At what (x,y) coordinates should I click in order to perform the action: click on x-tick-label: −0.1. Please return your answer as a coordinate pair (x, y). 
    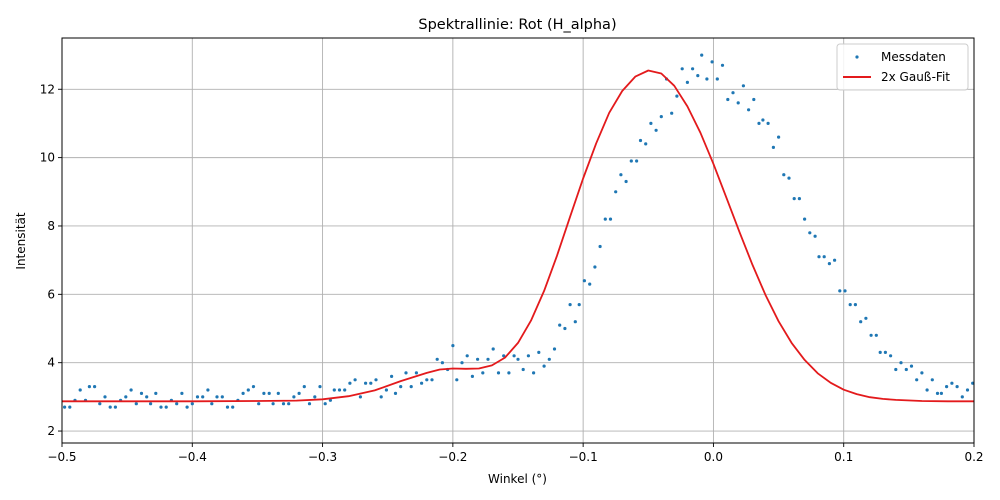
    Looking at the image, I should click on (583, 457).